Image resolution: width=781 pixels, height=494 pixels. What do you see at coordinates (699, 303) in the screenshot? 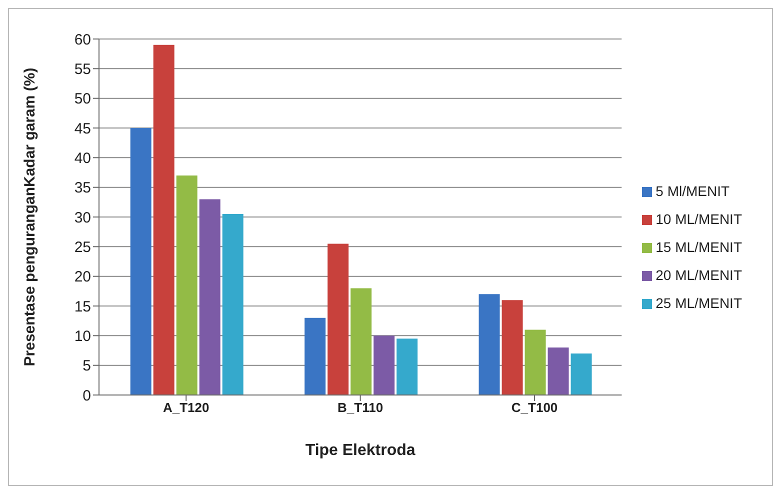
I see `legend-label: 25 ML/MENIT` at bounding box center [699, 303].